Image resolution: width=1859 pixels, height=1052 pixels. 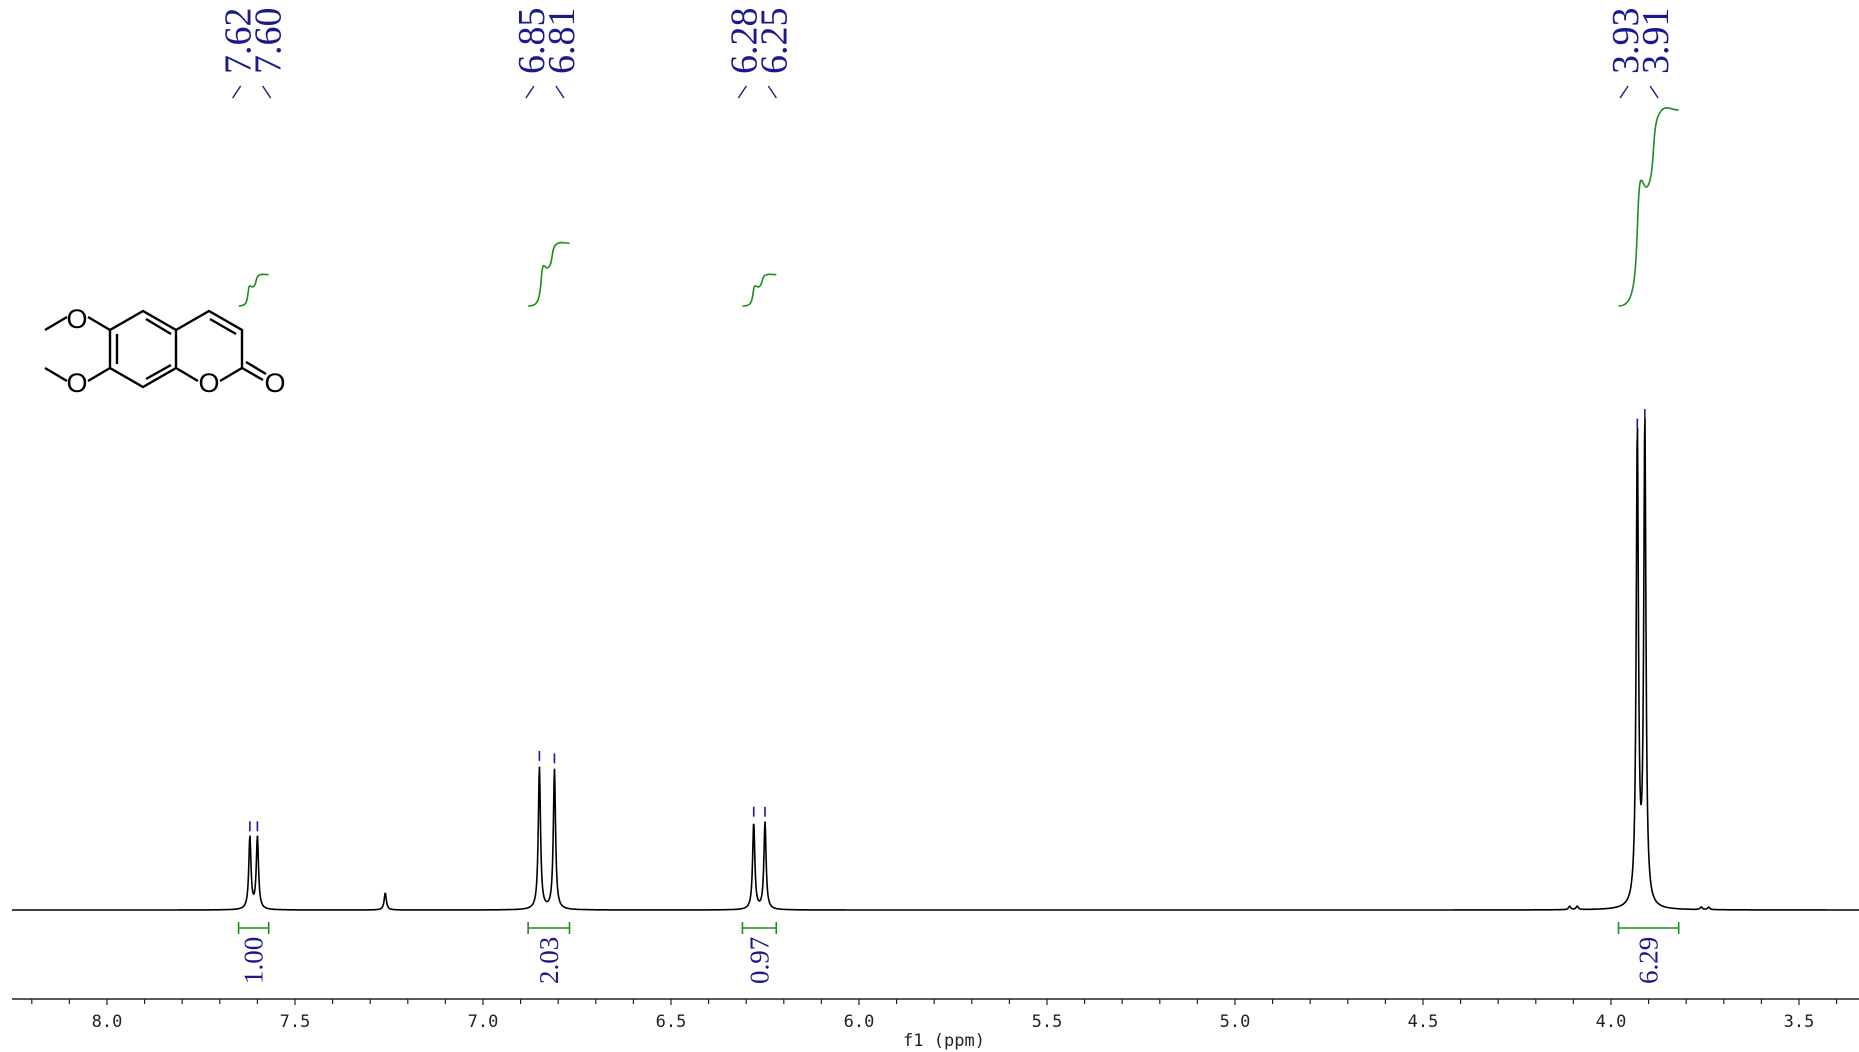 What do you see at coordinates (562, 41) in the screenshot?
I see `peak-label: 6.81` at bounding box center [562, 41].